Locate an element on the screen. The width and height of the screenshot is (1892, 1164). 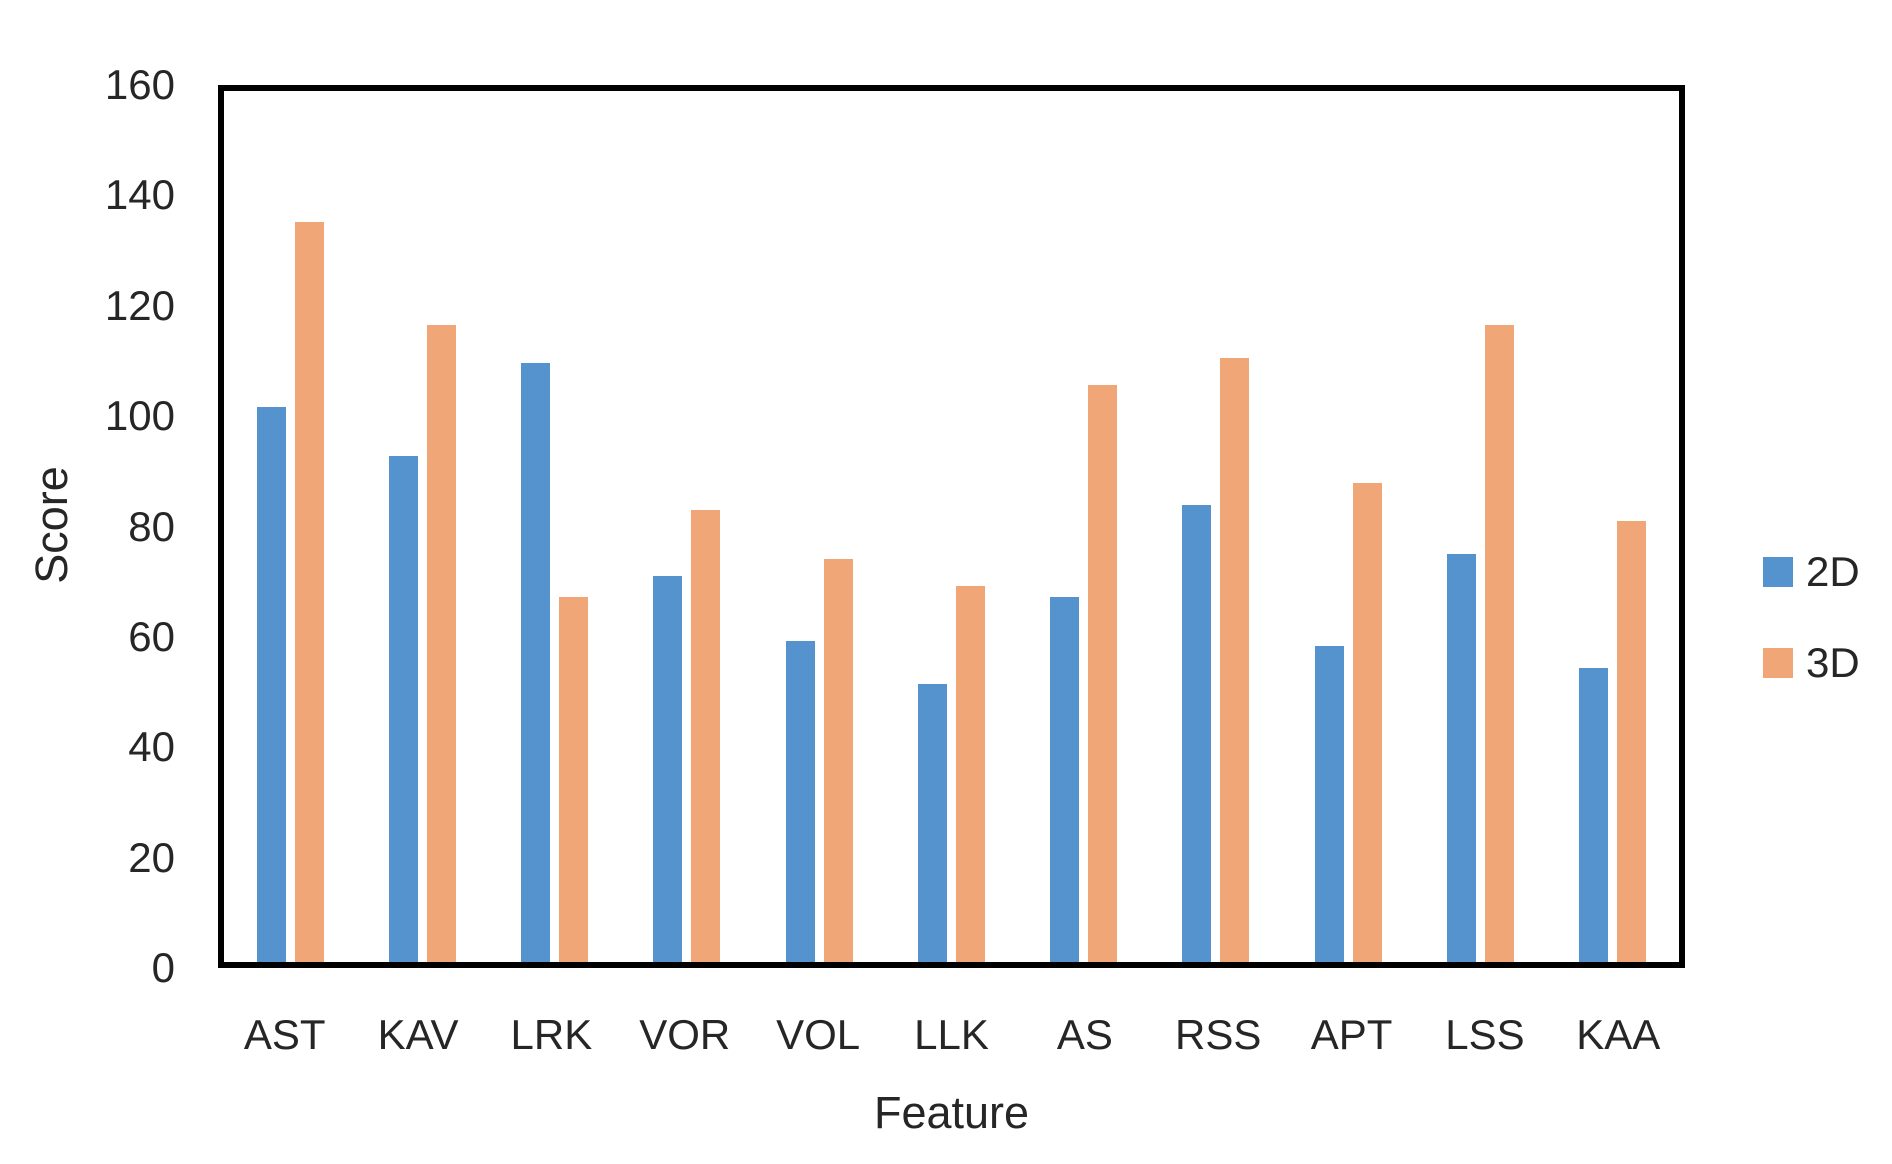
legend-swatch-2d is located at coordinates (1778, 572).